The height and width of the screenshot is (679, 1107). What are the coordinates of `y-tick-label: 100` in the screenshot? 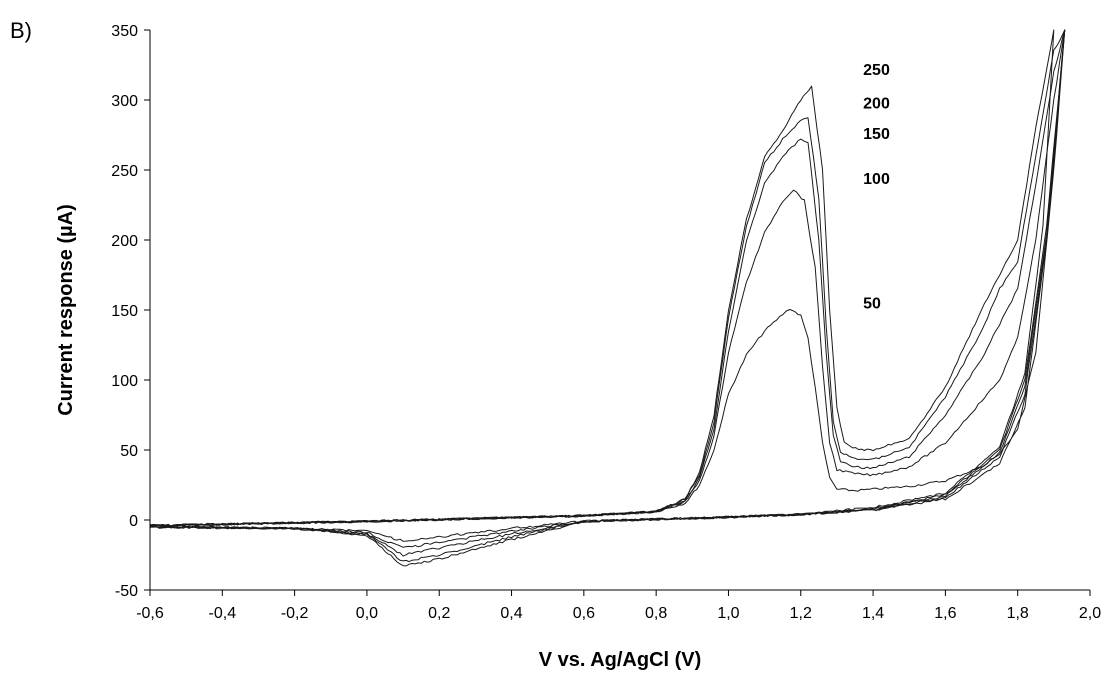 It's located at (124, 381).